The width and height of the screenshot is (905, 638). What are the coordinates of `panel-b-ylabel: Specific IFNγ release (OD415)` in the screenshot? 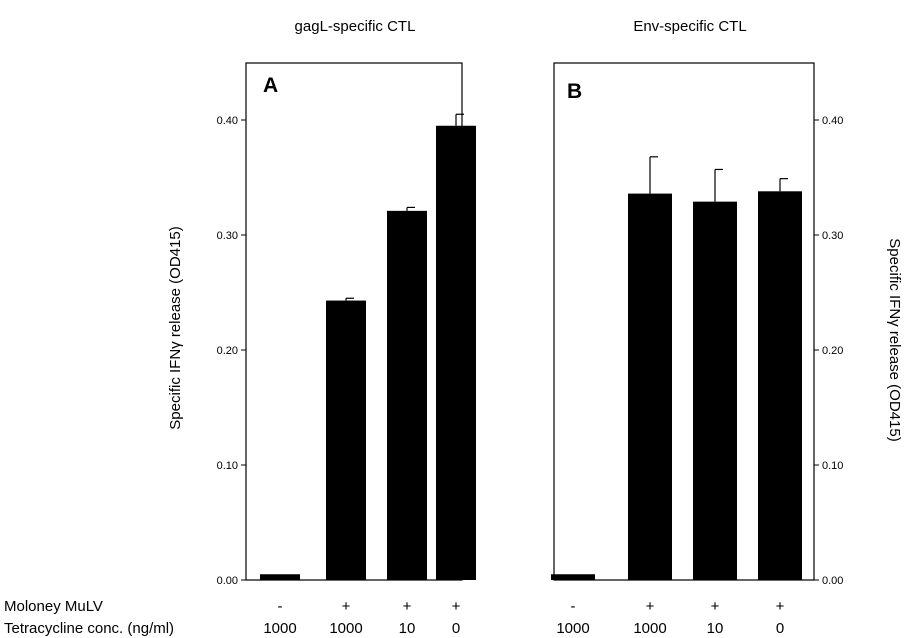 It's located at (894, 339).